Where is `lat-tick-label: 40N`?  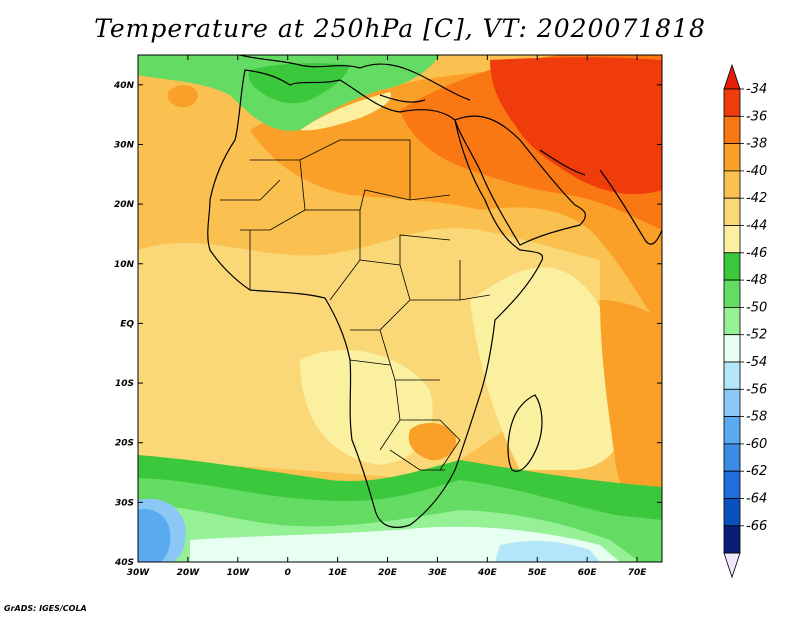 lat-tick-label: 40N is located at coordinates (124, 86).